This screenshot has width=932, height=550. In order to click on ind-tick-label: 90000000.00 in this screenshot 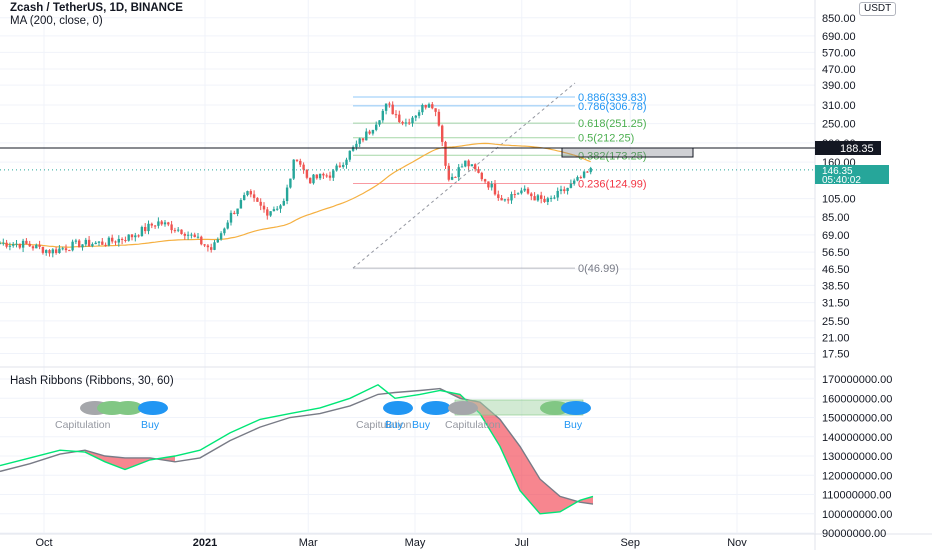, I will do `click(854, 534)`.